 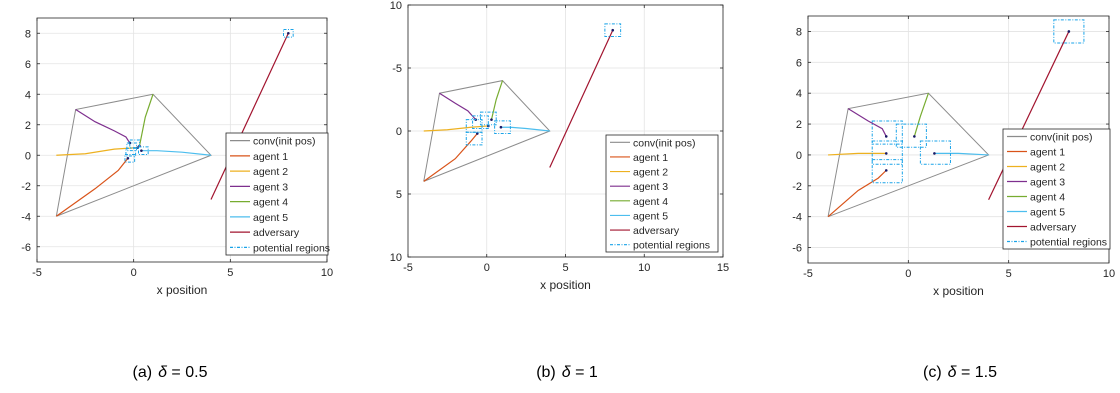 I want to click on caption-value: = 0.5, so click(x=187, y=372).